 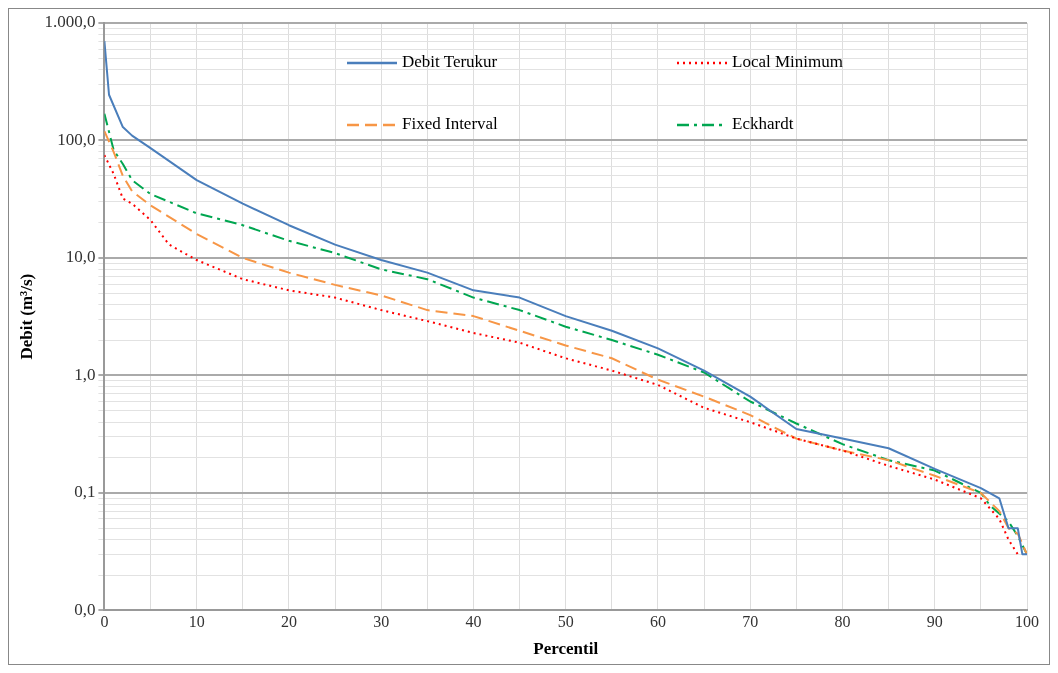 I want to click on x-tick-label: 30, so click(x=381, y=622).